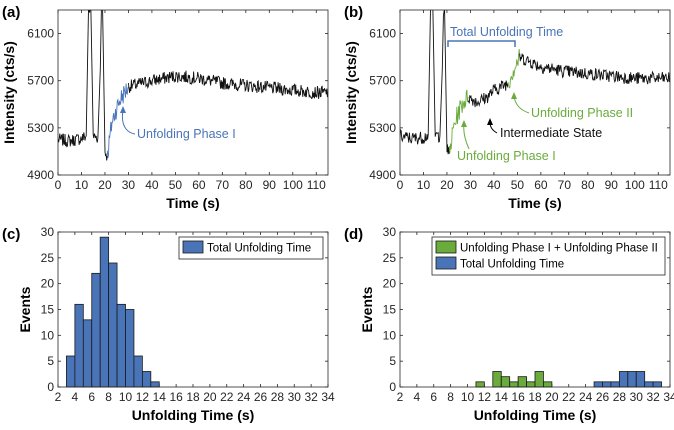  What do you see at coordinates (512, 265) in the screenshot?
I see `legend-label: Total Unfolding Time` at bounding box center [512, 265].